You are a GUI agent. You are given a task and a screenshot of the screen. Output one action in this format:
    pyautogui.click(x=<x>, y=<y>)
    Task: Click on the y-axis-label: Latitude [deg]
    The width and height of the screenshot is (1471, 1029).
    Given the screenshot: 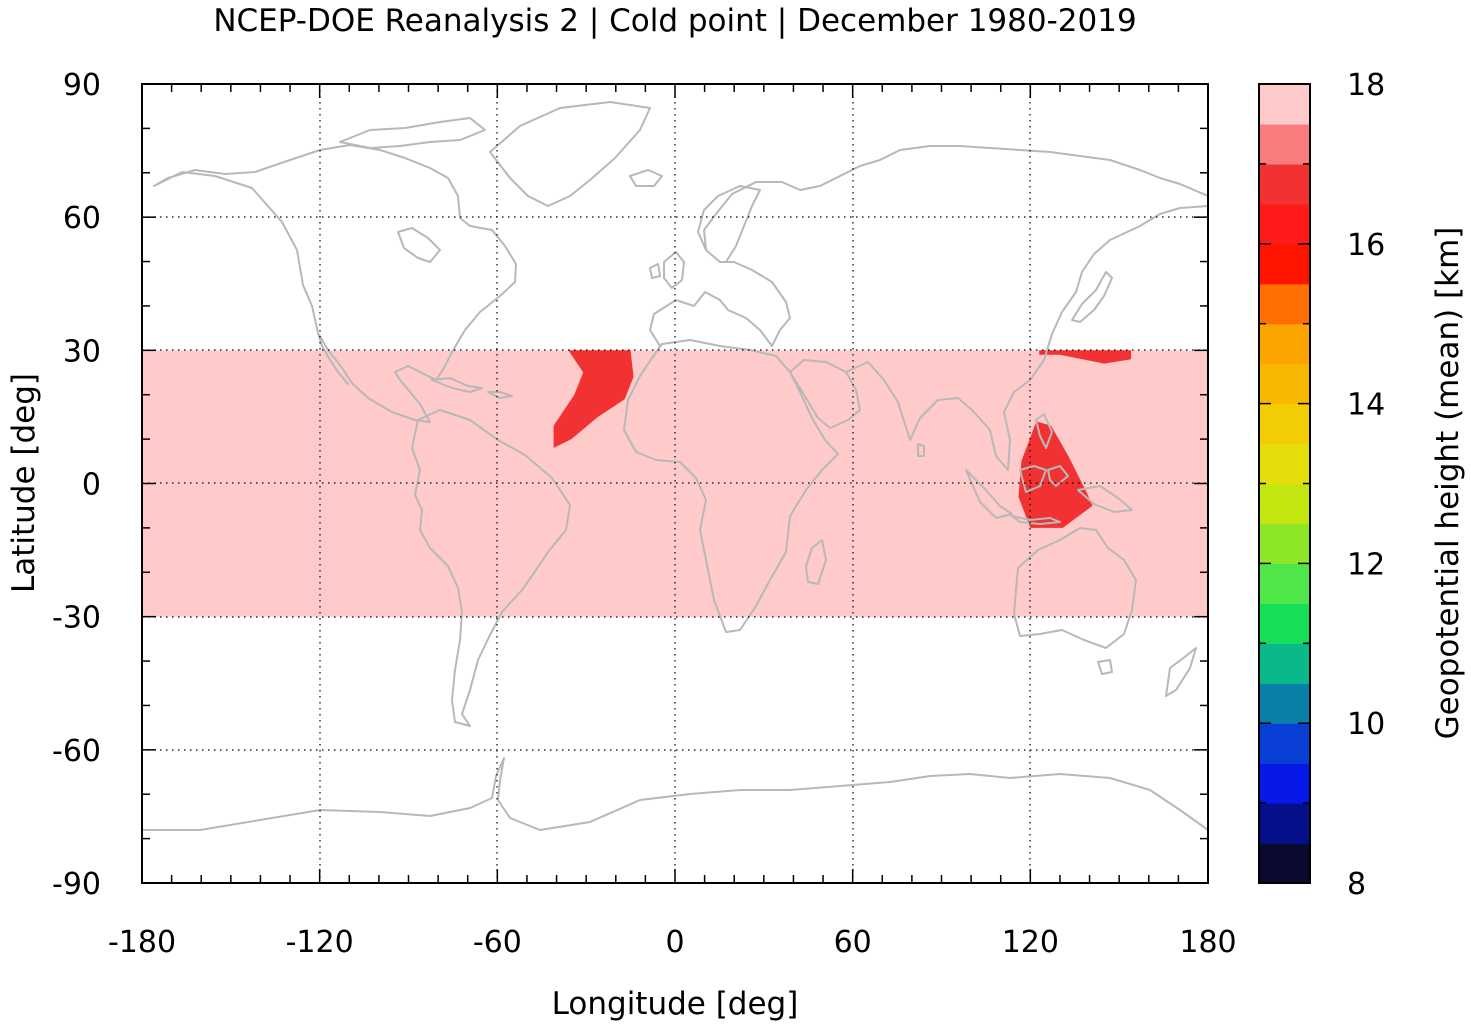 What is the action you would take?
    pyautogui.click(x=24, y=483)
    